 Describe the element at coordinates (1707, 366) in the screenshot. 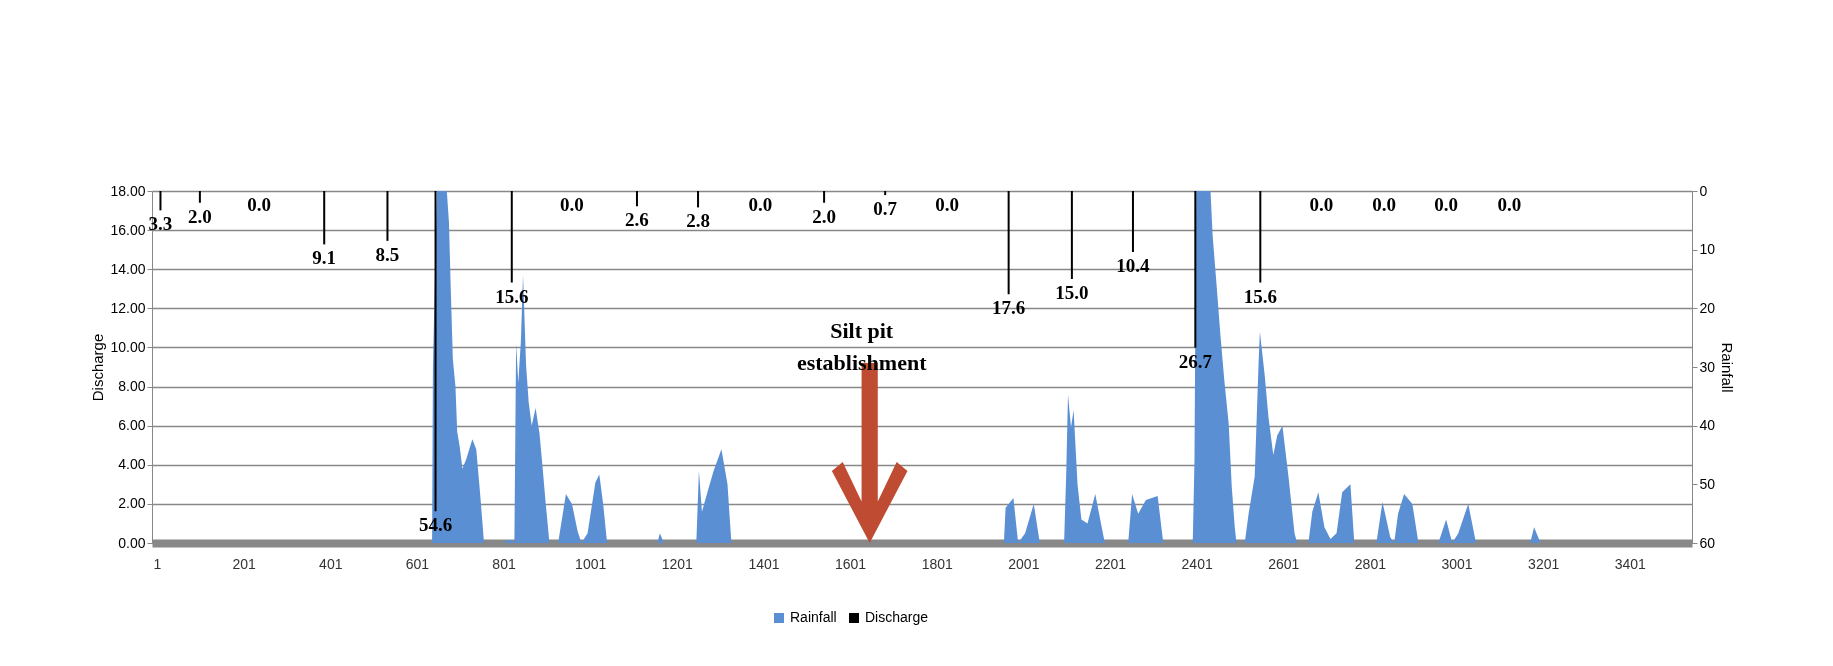

I see `y2-tick-label: 30` at that location.